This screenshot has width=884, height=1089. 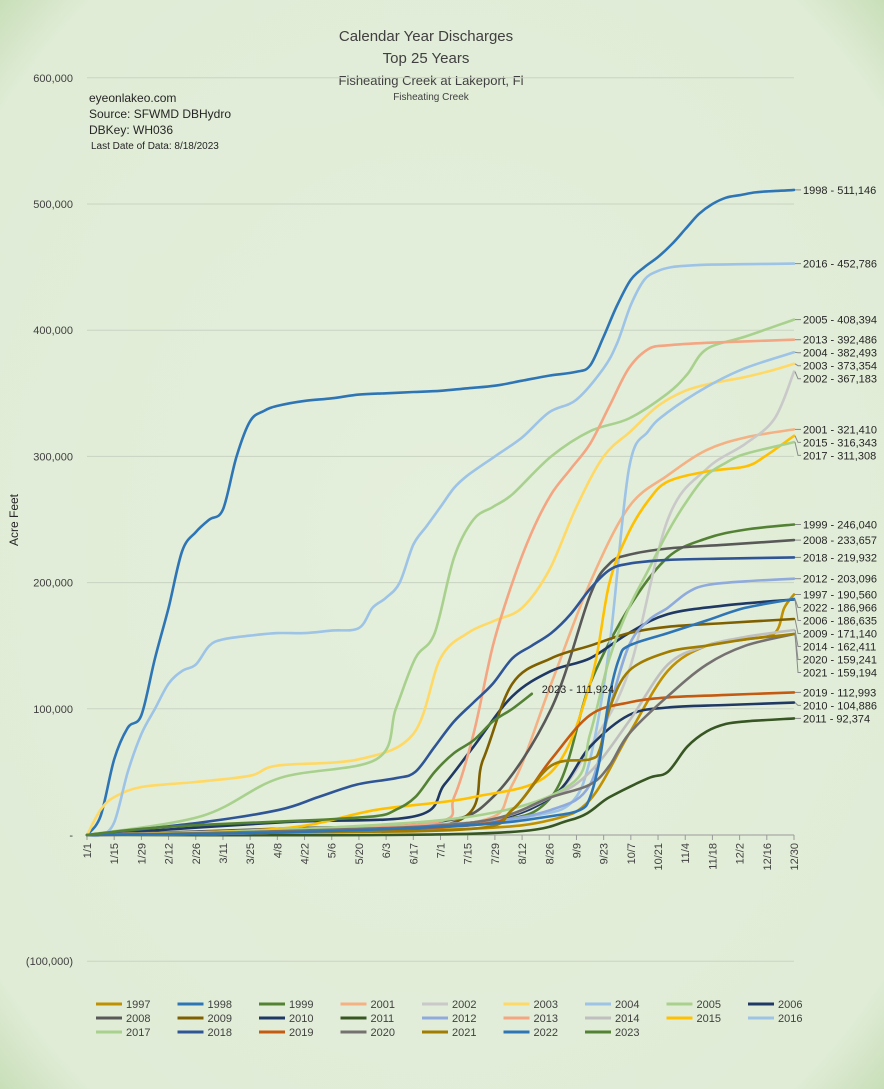 I want to click on end-label-2013: 2013 - 392,486, so click(x=840, y=341).